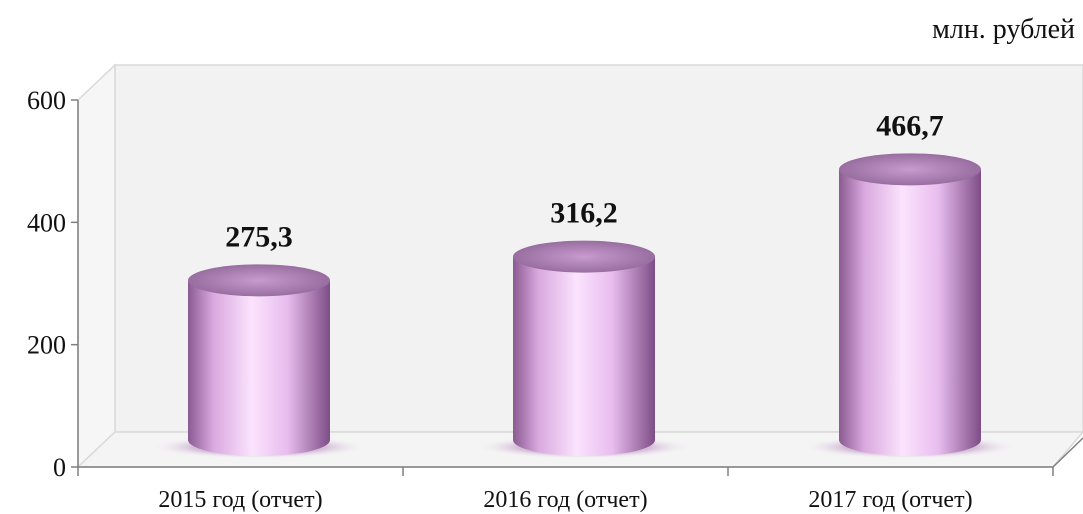 The width and height of the screenshot is (1083, 514). I want to click on bar-3: 466,7, so click(910, 284).